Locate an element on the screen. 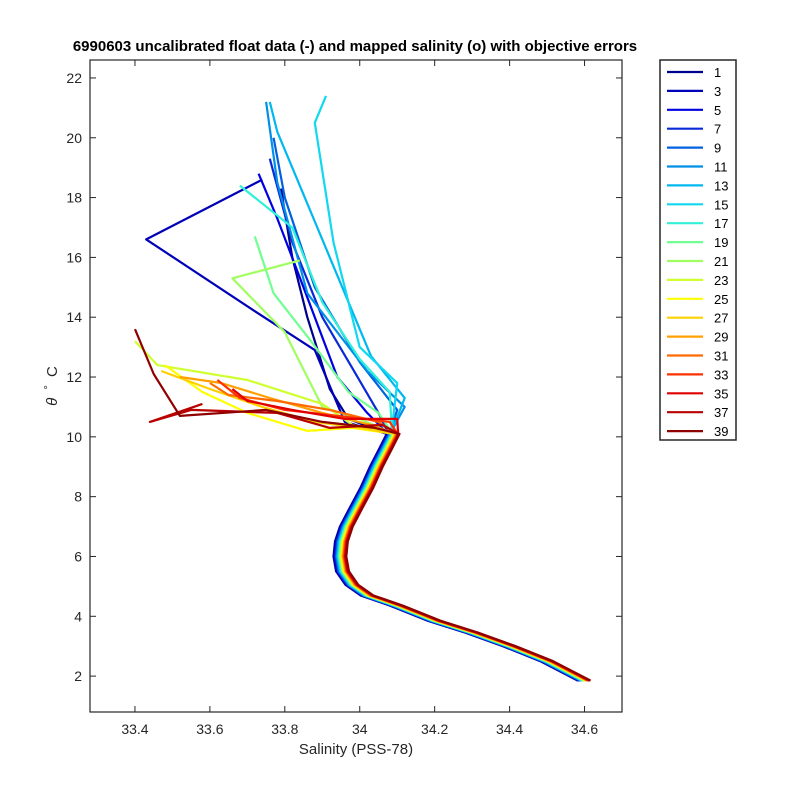  y-axis-label-degree: ° is located at coordinates (49, 387).